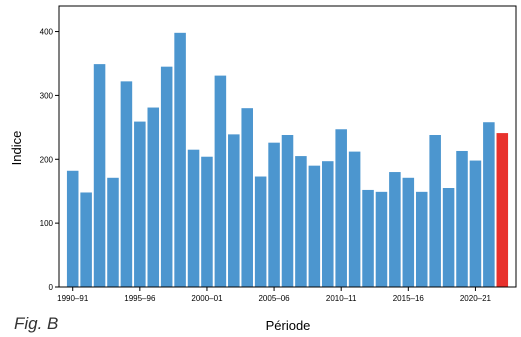 This screenshot has height=337, width=521. What do you see at coordinates (207, 221) in the screenshot?
I see `bar-2000–01` at bounding box center [207, 221].